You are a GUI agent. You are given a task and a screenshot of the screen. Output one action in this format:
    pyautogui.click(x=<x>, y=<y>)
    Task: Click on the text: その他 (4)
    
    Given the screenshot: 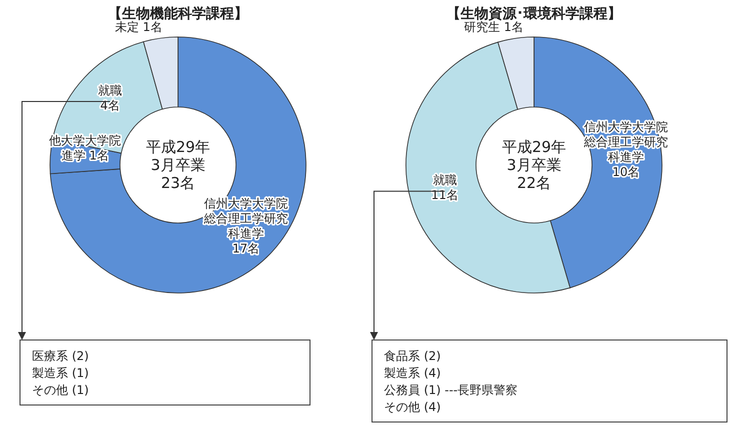 What is the action you would take?
    pyautogui.click(x=412, y=407)
    